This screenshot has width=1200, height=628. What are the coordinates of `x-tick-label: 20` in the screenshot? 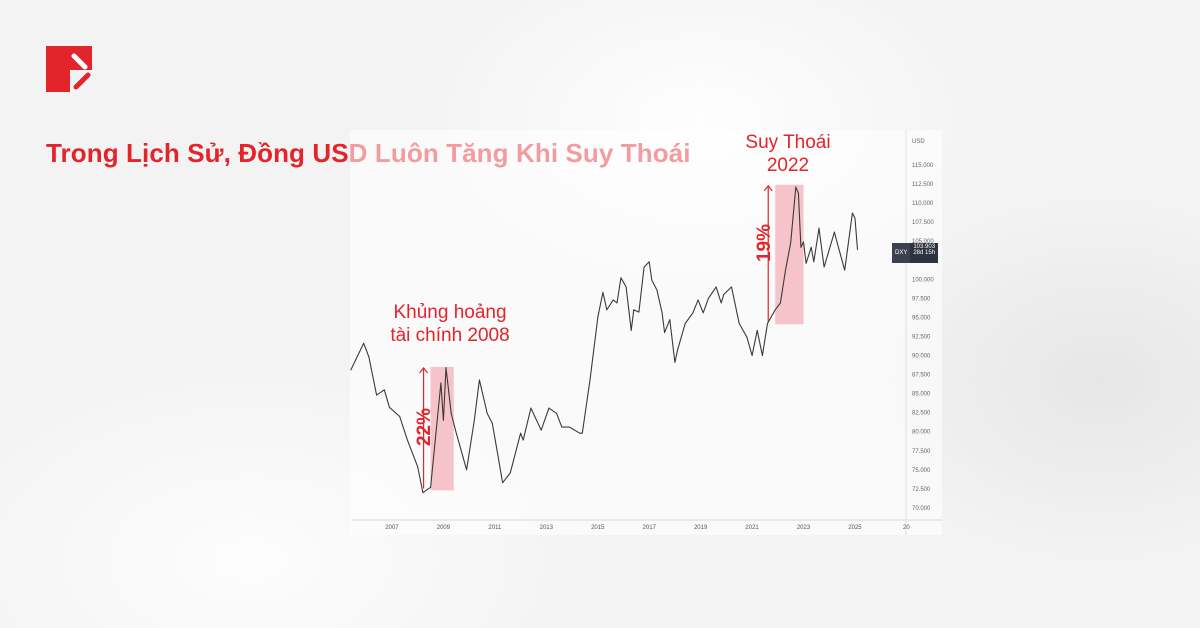 It's located at (906, 528).